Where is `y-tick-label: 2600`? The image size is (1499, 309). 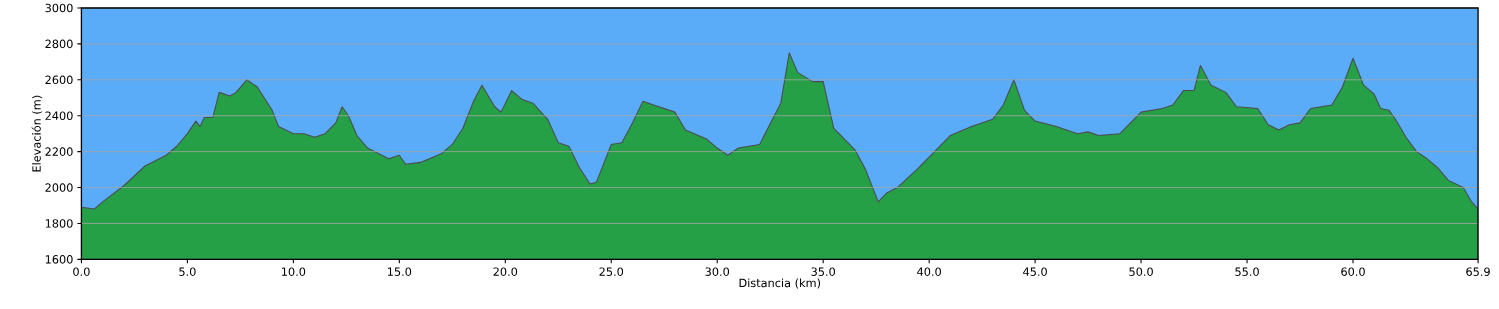 y-tick-label: 2600 is located at coordinates (59, 79).